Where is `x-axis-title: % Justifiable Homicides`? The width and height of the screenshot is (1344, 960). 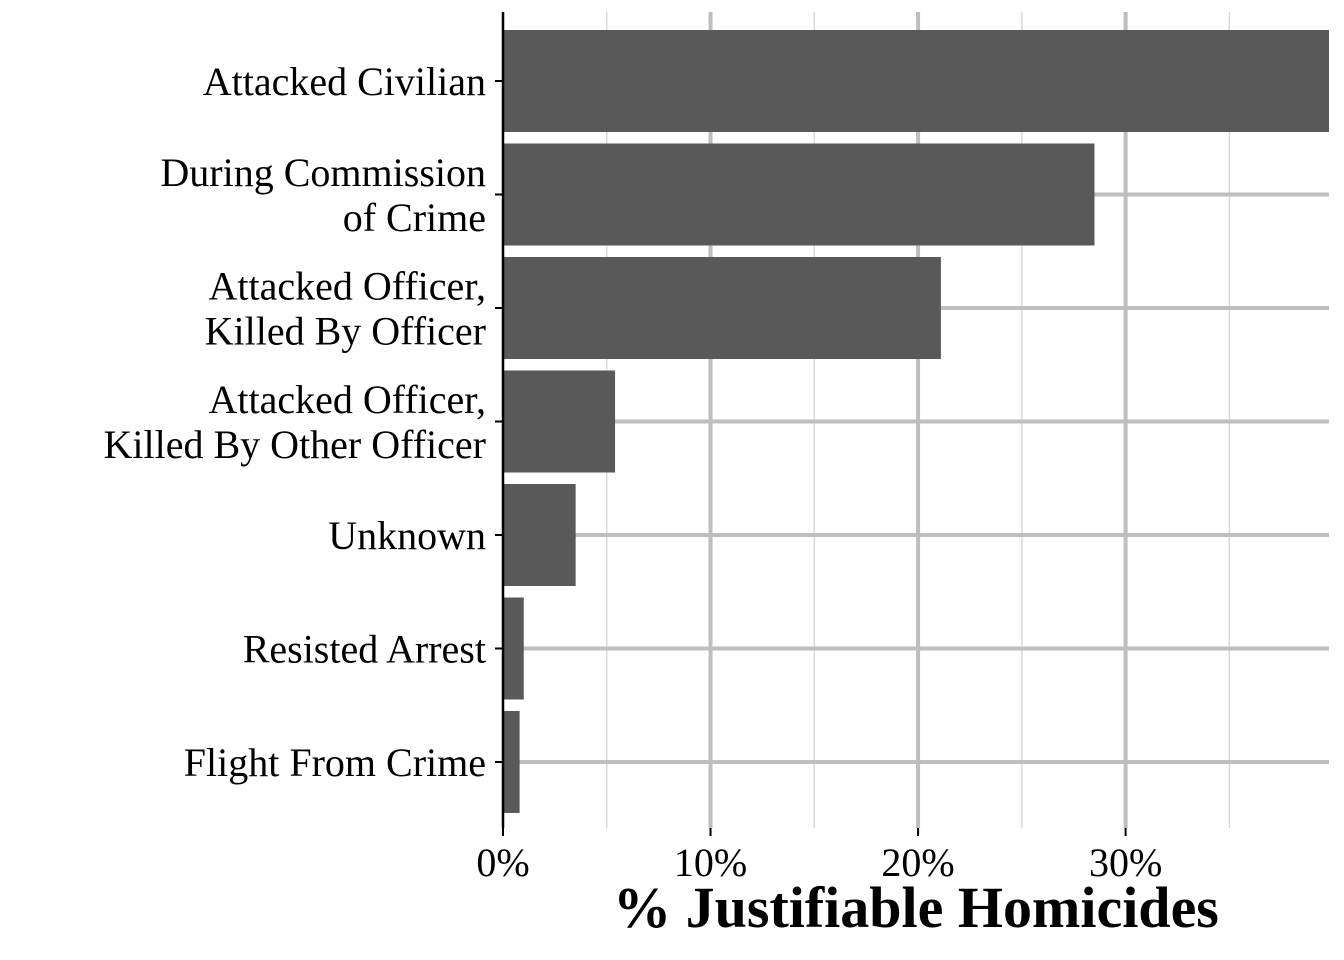
x-axis-title: % Justifiable Homicides is located at coordinates (916, 907).